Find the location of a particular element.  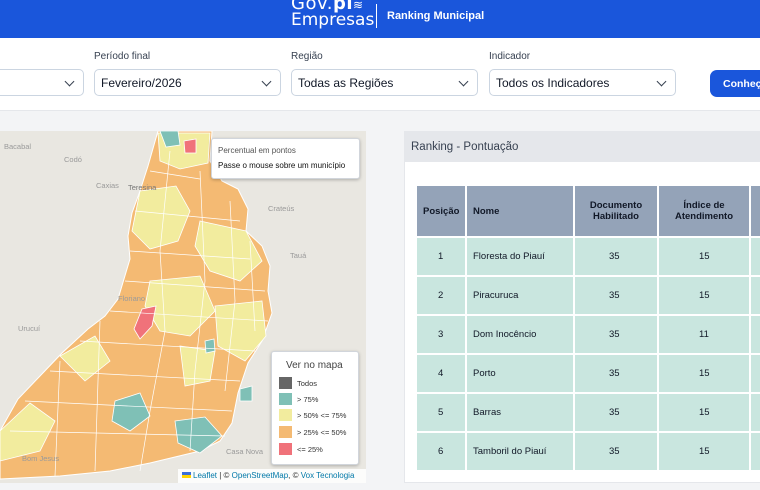

place-label: Crateús is located at coordinates (281, 208).